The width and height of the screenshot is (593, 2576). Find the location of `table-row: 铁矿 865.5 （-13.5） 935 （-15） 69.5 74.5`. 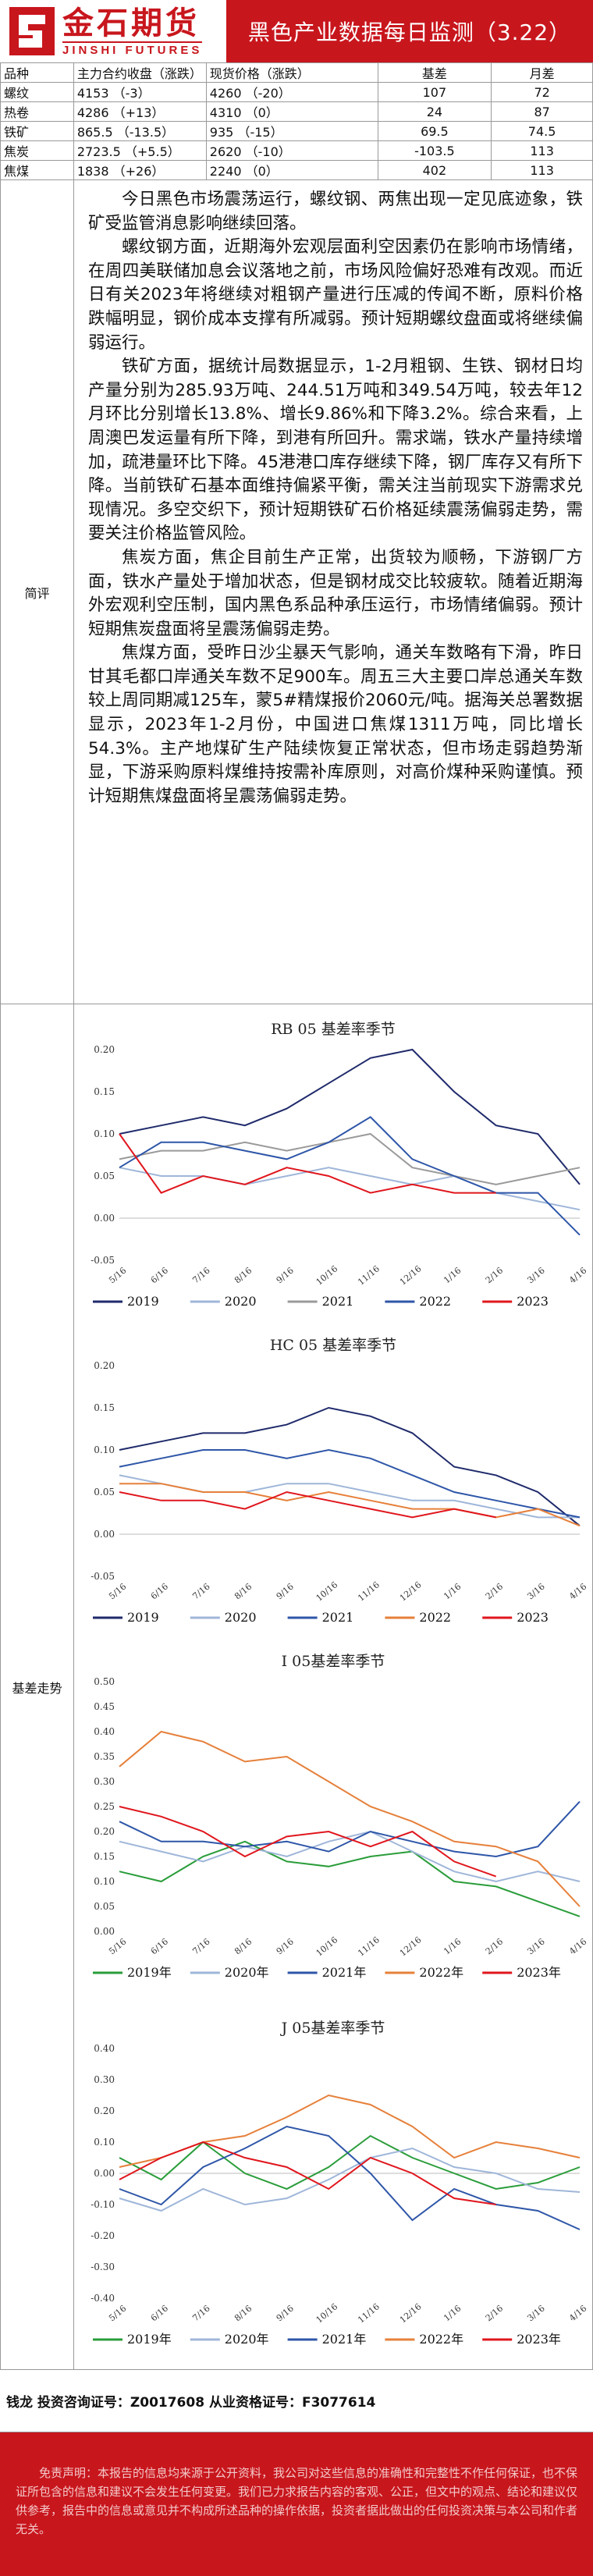

table-row: 铁矿 865.5 （-13.5） 935 （-15） 69.5 74.5 is located at coordinates (296, 131).